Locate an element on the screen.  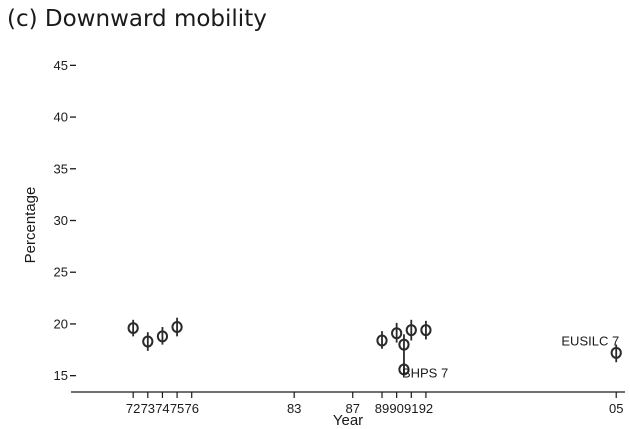
x-tick-label-05: 05 is located at coordinates (616, 408).